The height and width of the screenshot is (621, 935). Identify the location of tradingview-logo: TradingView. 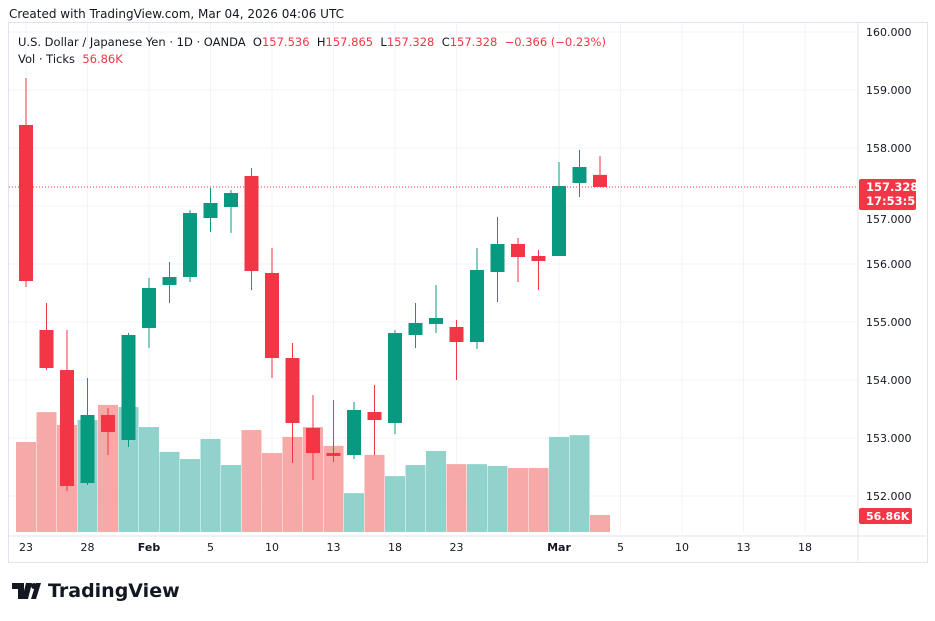
(96, 591).